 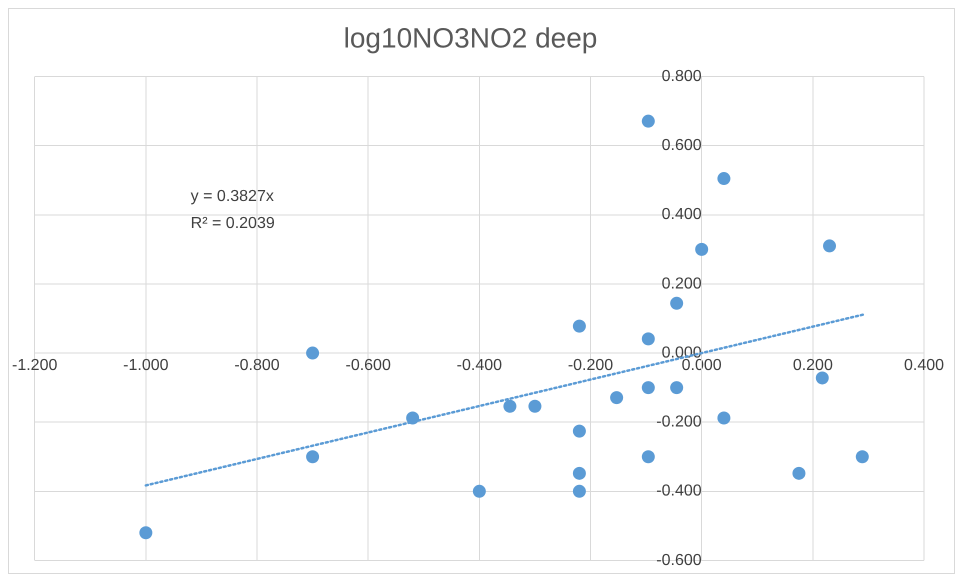 I want to click on y-tick-label: 0.200, so click(x=682, y=283).